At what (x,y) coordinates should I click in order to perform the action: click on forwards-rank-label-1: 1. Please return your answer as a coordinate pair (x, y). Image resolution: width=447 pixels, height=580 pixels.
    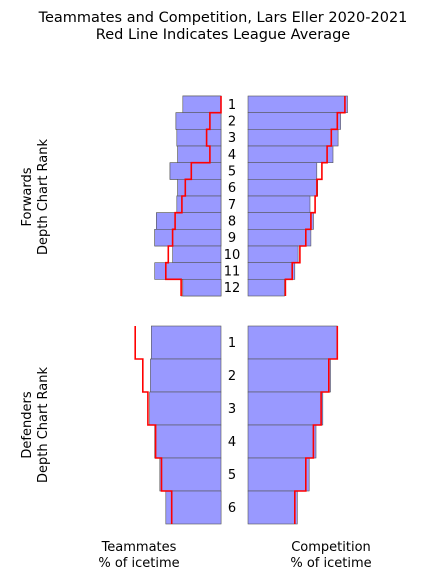
    Looking at the image, I should click on (232, 105).